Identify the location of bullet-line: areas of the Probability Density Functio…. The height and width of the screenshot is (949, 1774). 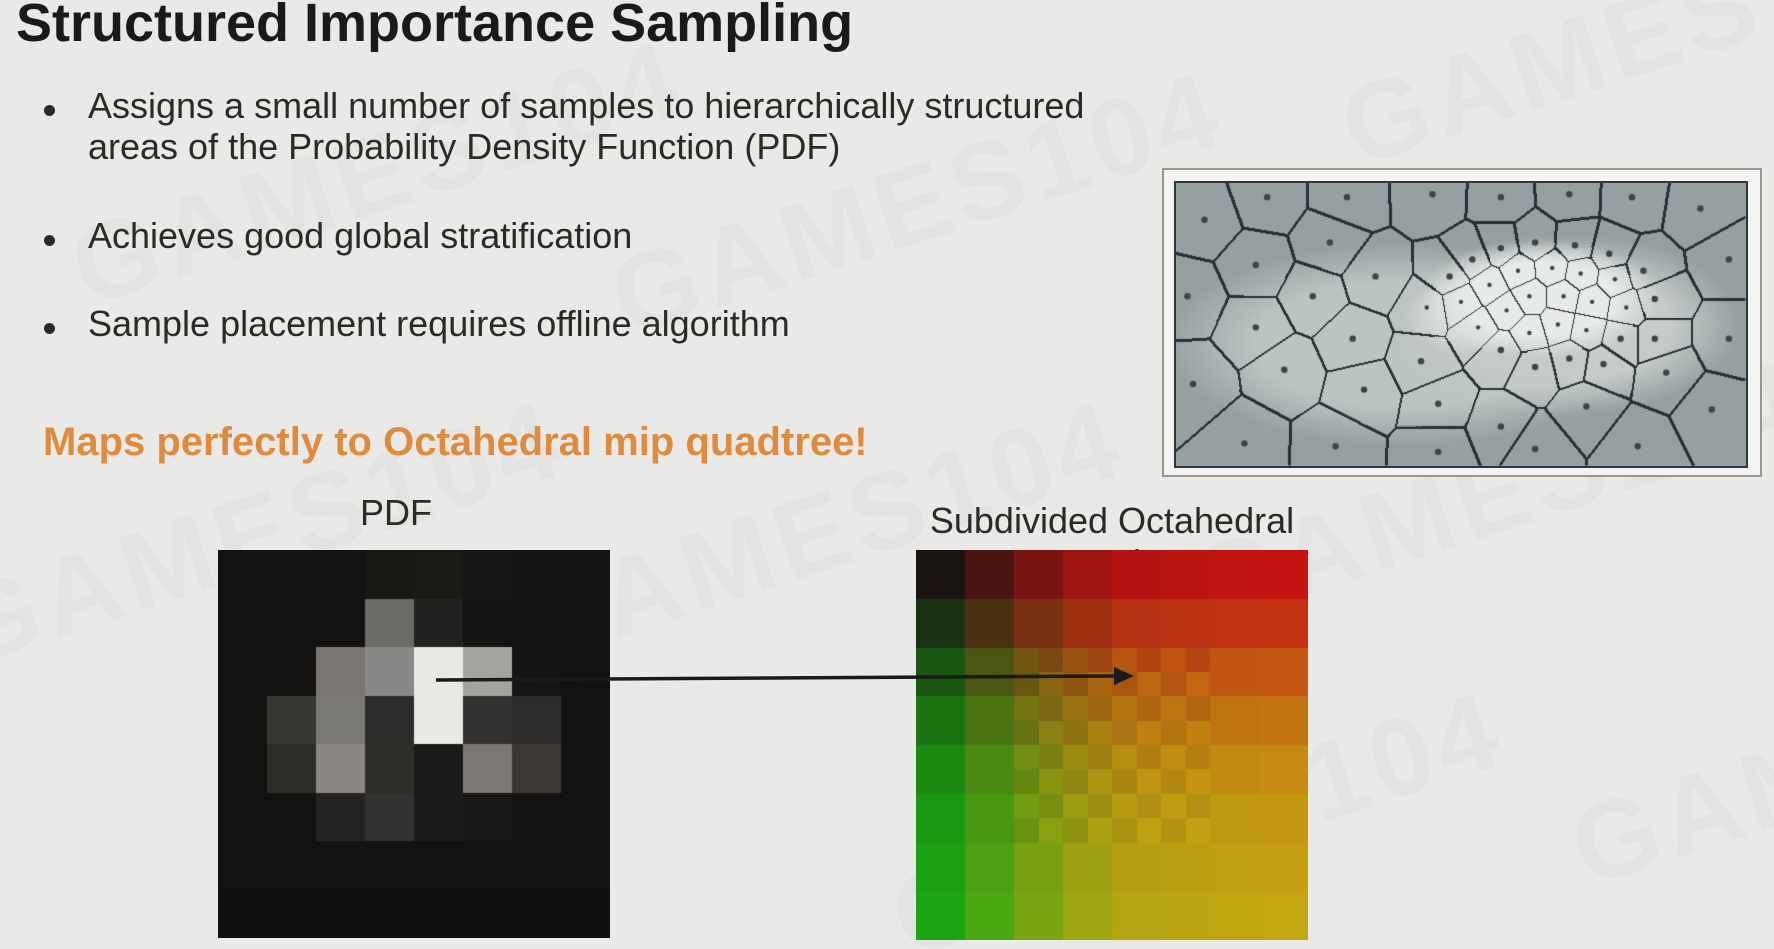
(464, 146).